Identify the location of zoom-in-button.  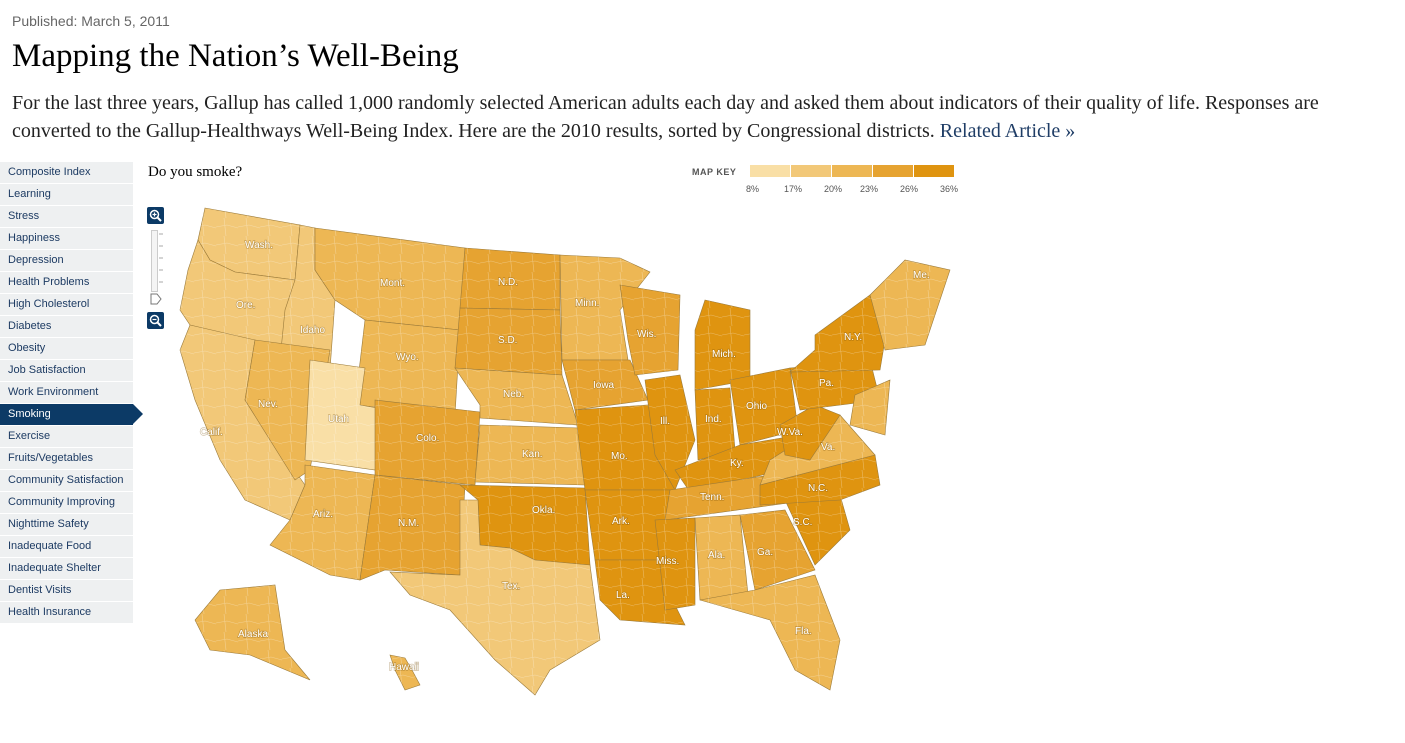
(155, 215).